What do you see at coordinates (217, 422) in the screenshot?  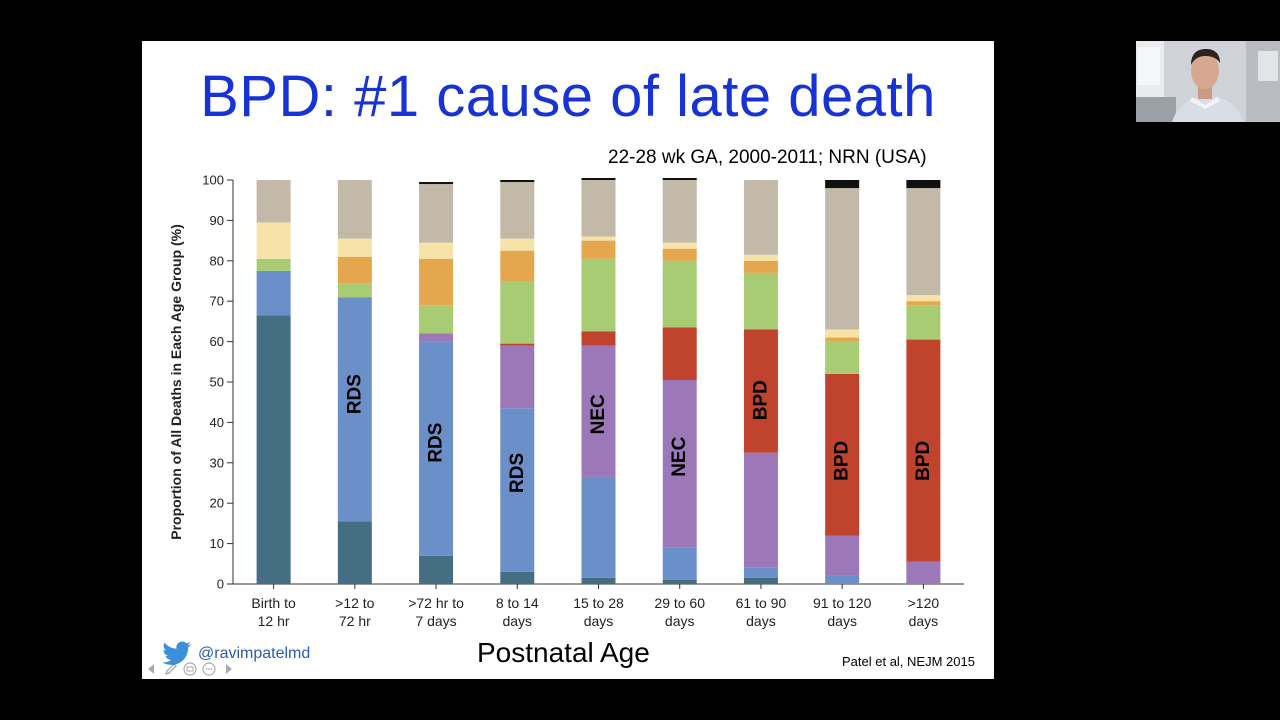 I see `y-tick-label: 40` at bounding box center [217, 422].